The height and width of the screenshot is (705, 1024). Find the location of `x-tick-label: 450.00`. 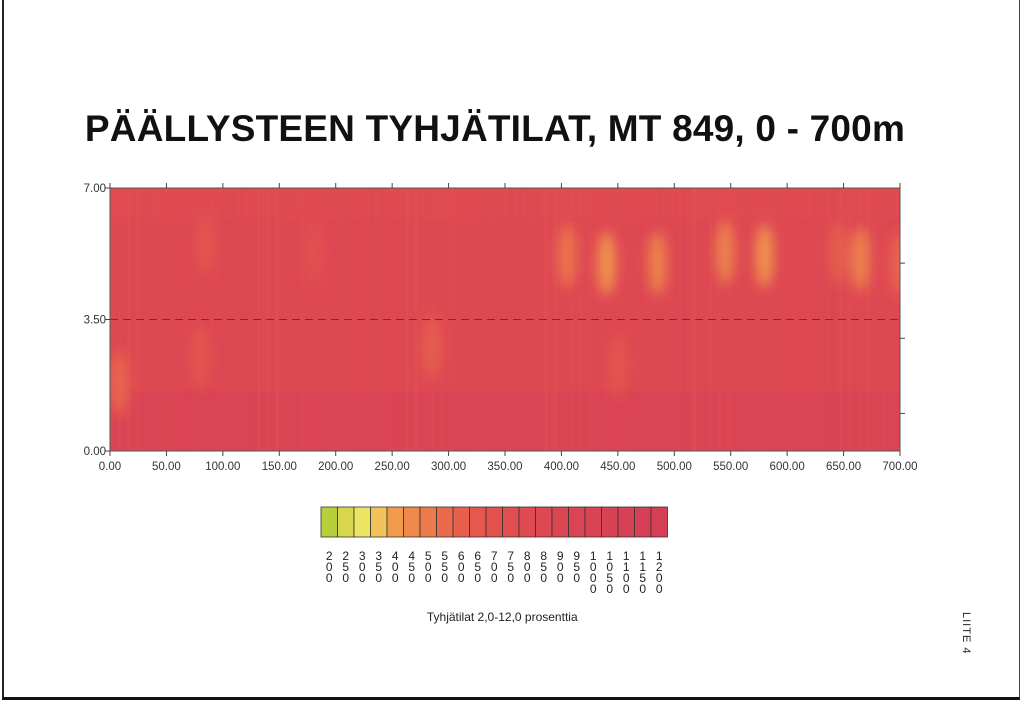

x-tick-label: 450.00 is located at coordinates (617, 467).